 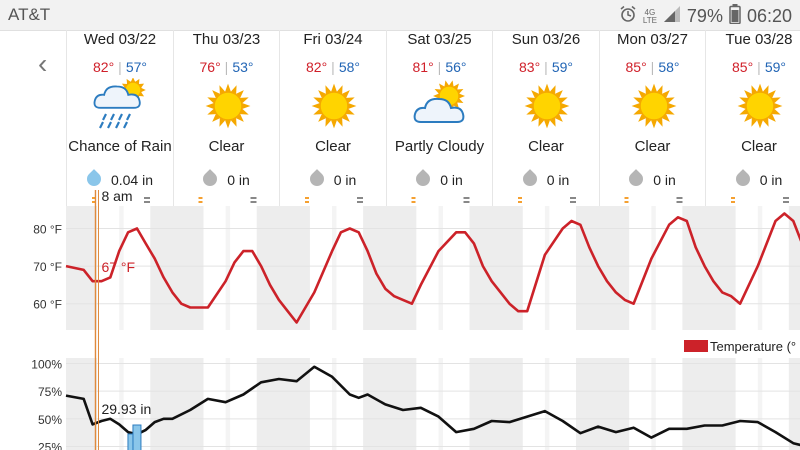 I want to click on day-temps: 85° | 58°, so click(x=653, y=67).